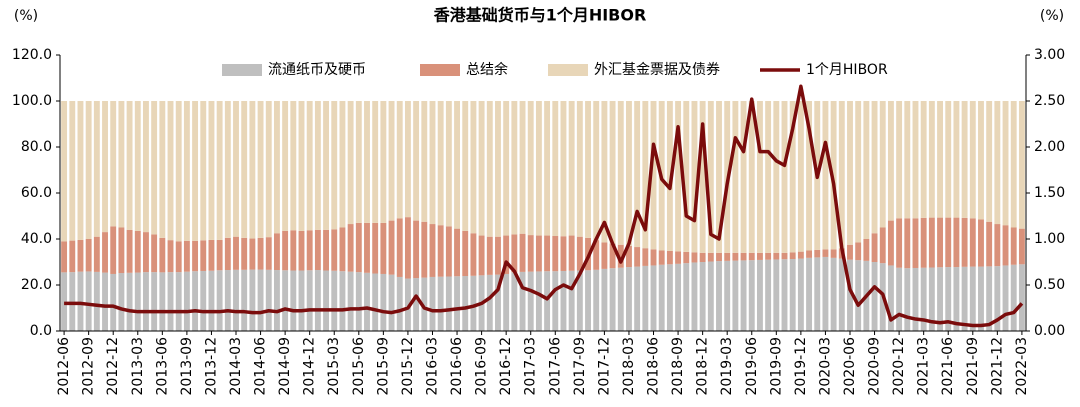  I want to click on legend-label: 1个月HIBOR, so click(847, 70).